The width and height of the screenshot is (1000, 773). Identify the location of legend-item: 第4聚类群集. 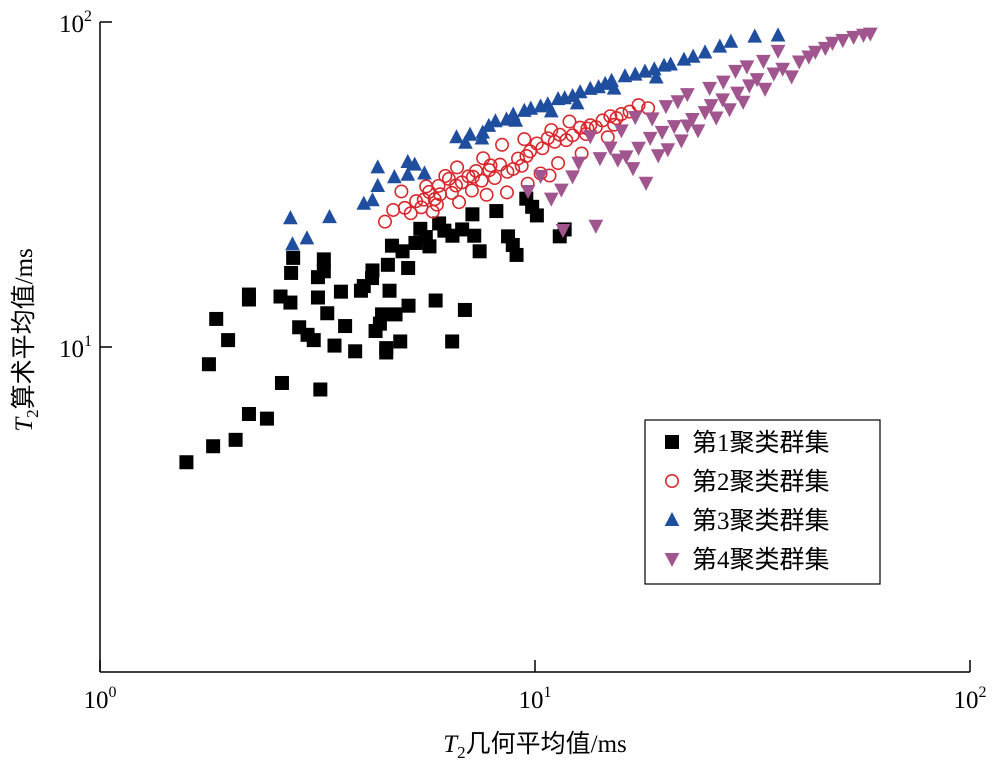
(747, 560).